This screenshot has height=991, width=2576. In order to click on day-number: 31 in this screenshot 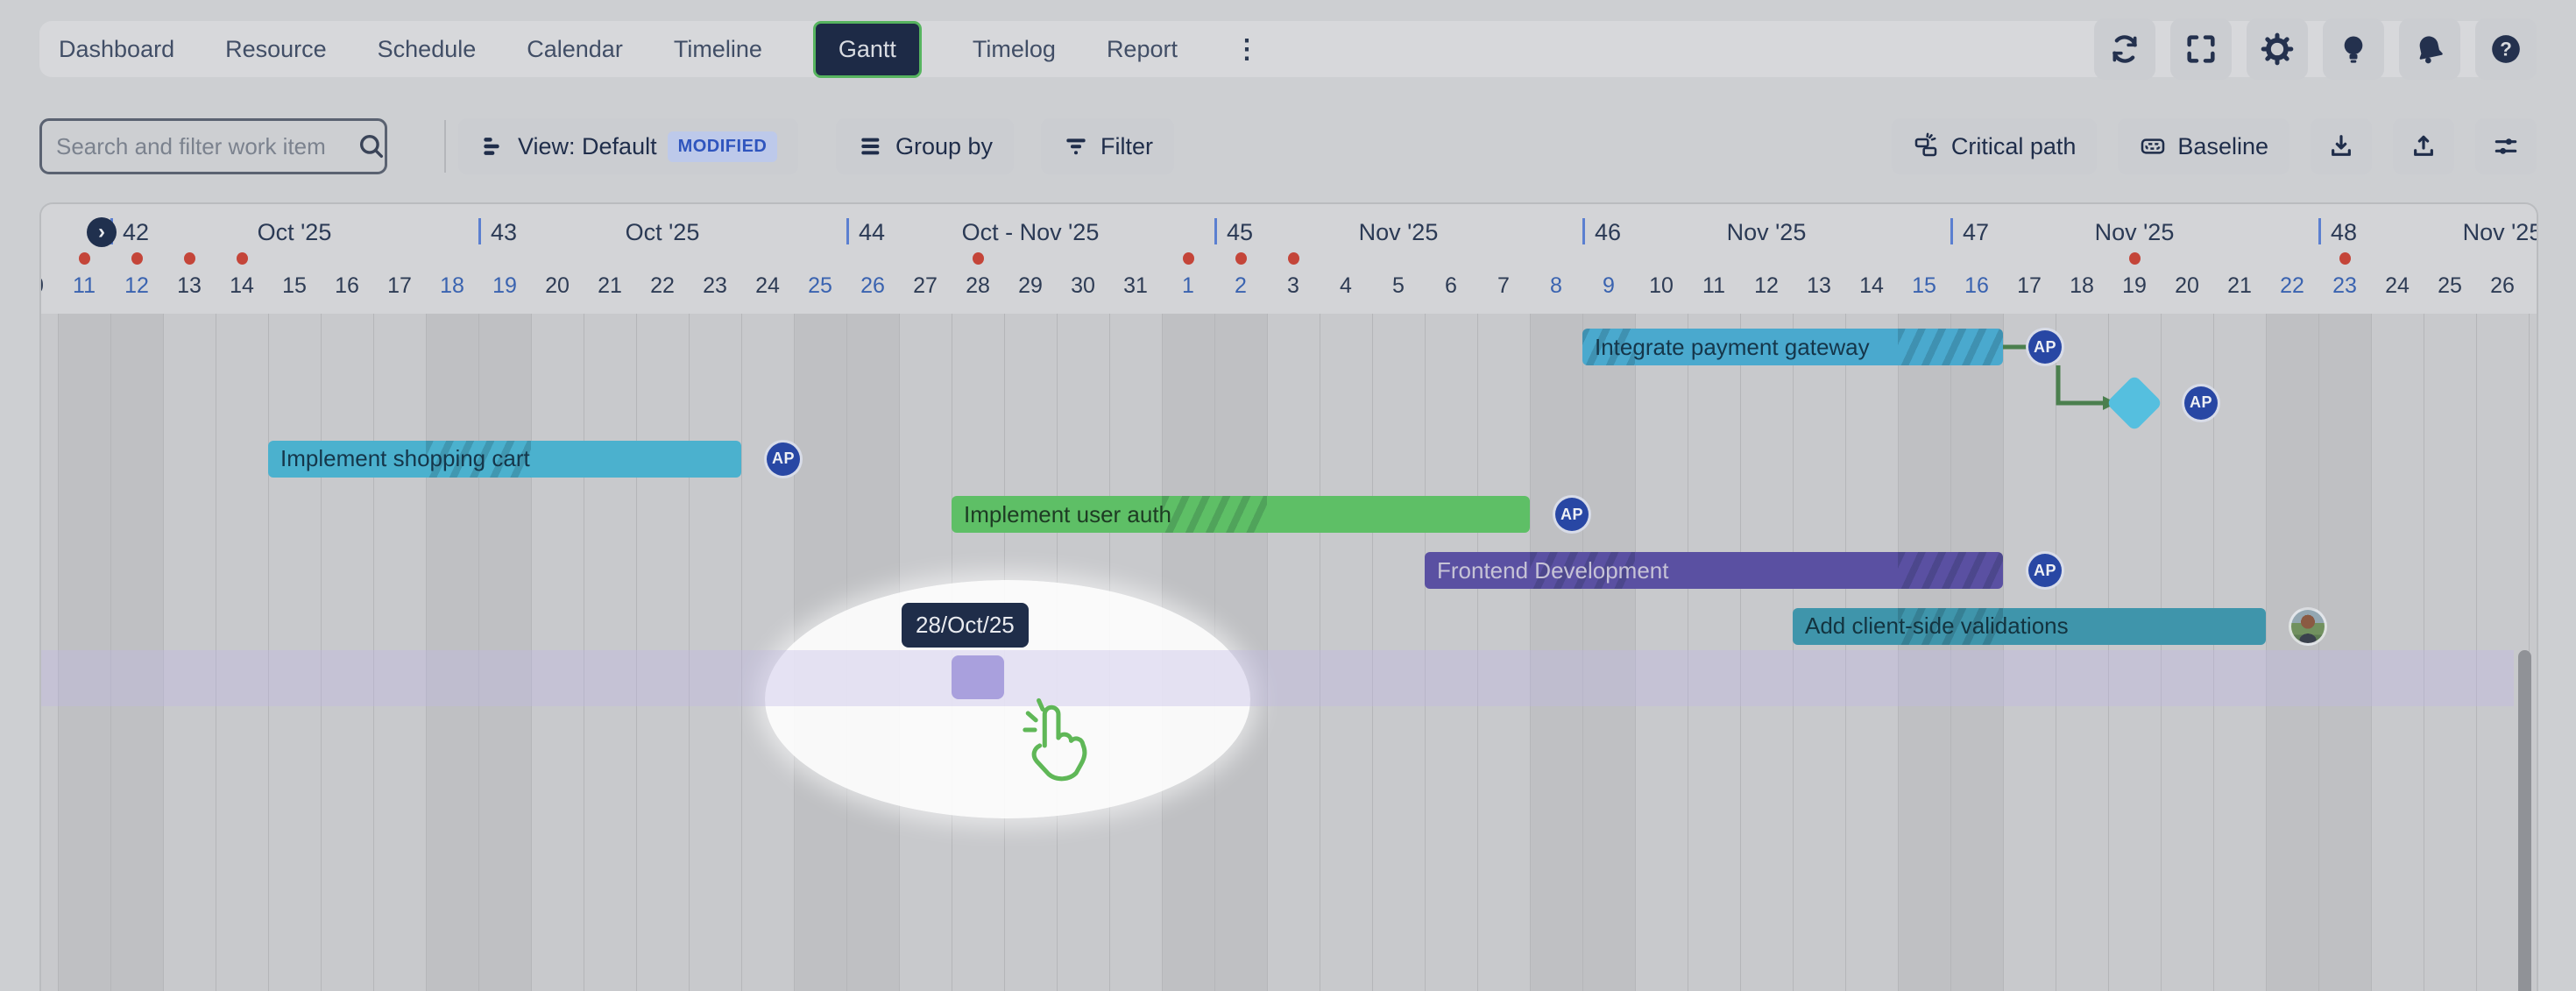, I will do `click(1135, 285)`.